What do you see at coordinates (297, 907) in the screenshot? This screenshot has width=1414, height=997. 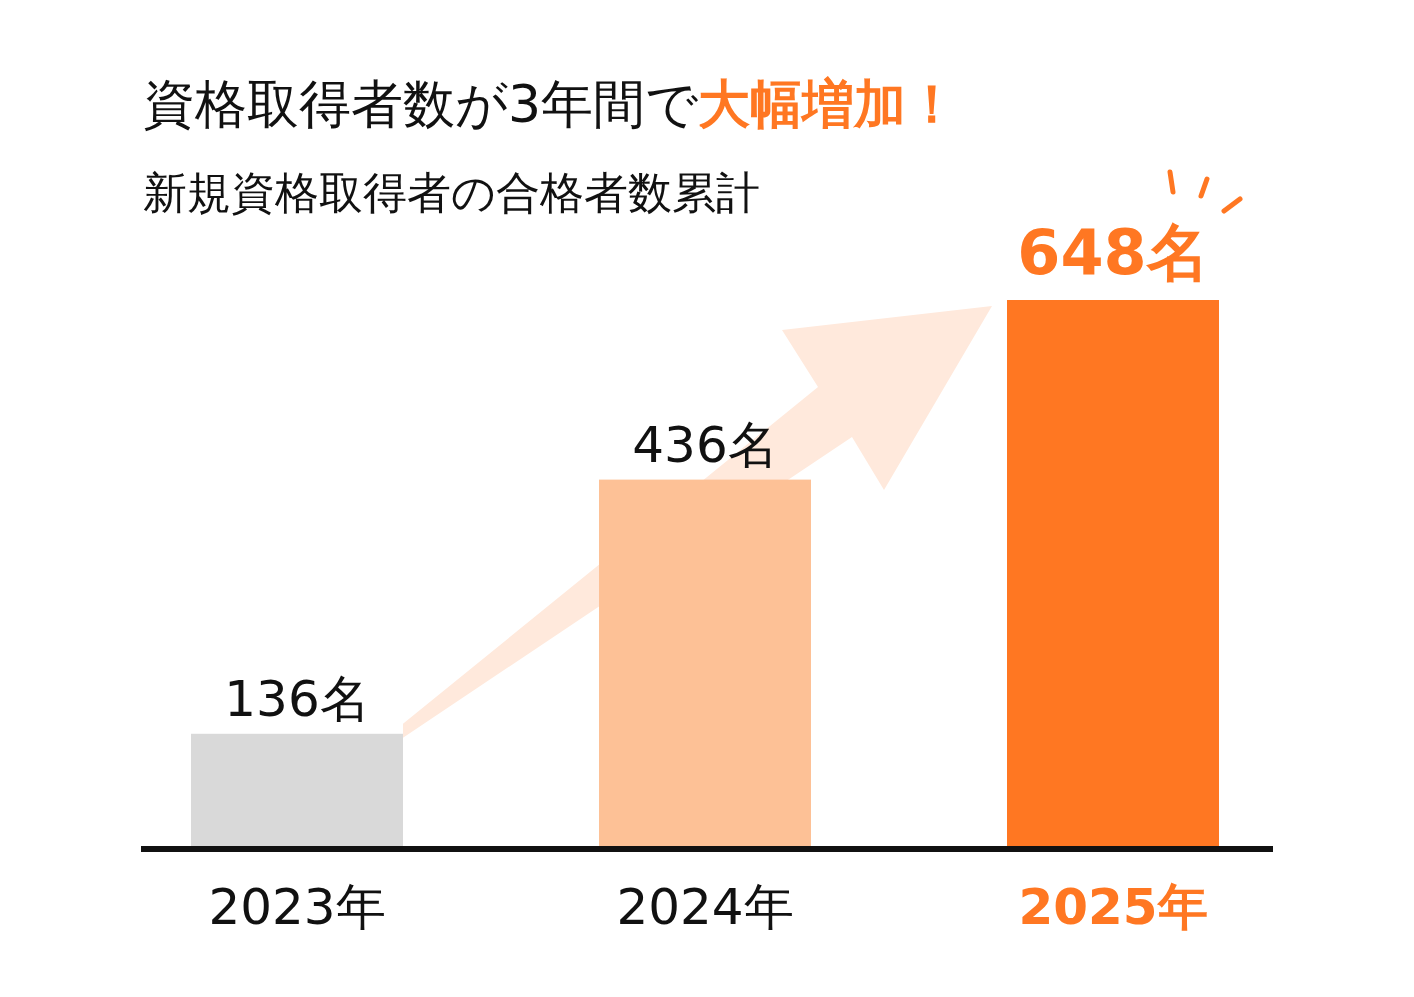 I see `x-tick-label: 2023年` at bounding box center [297, 907].